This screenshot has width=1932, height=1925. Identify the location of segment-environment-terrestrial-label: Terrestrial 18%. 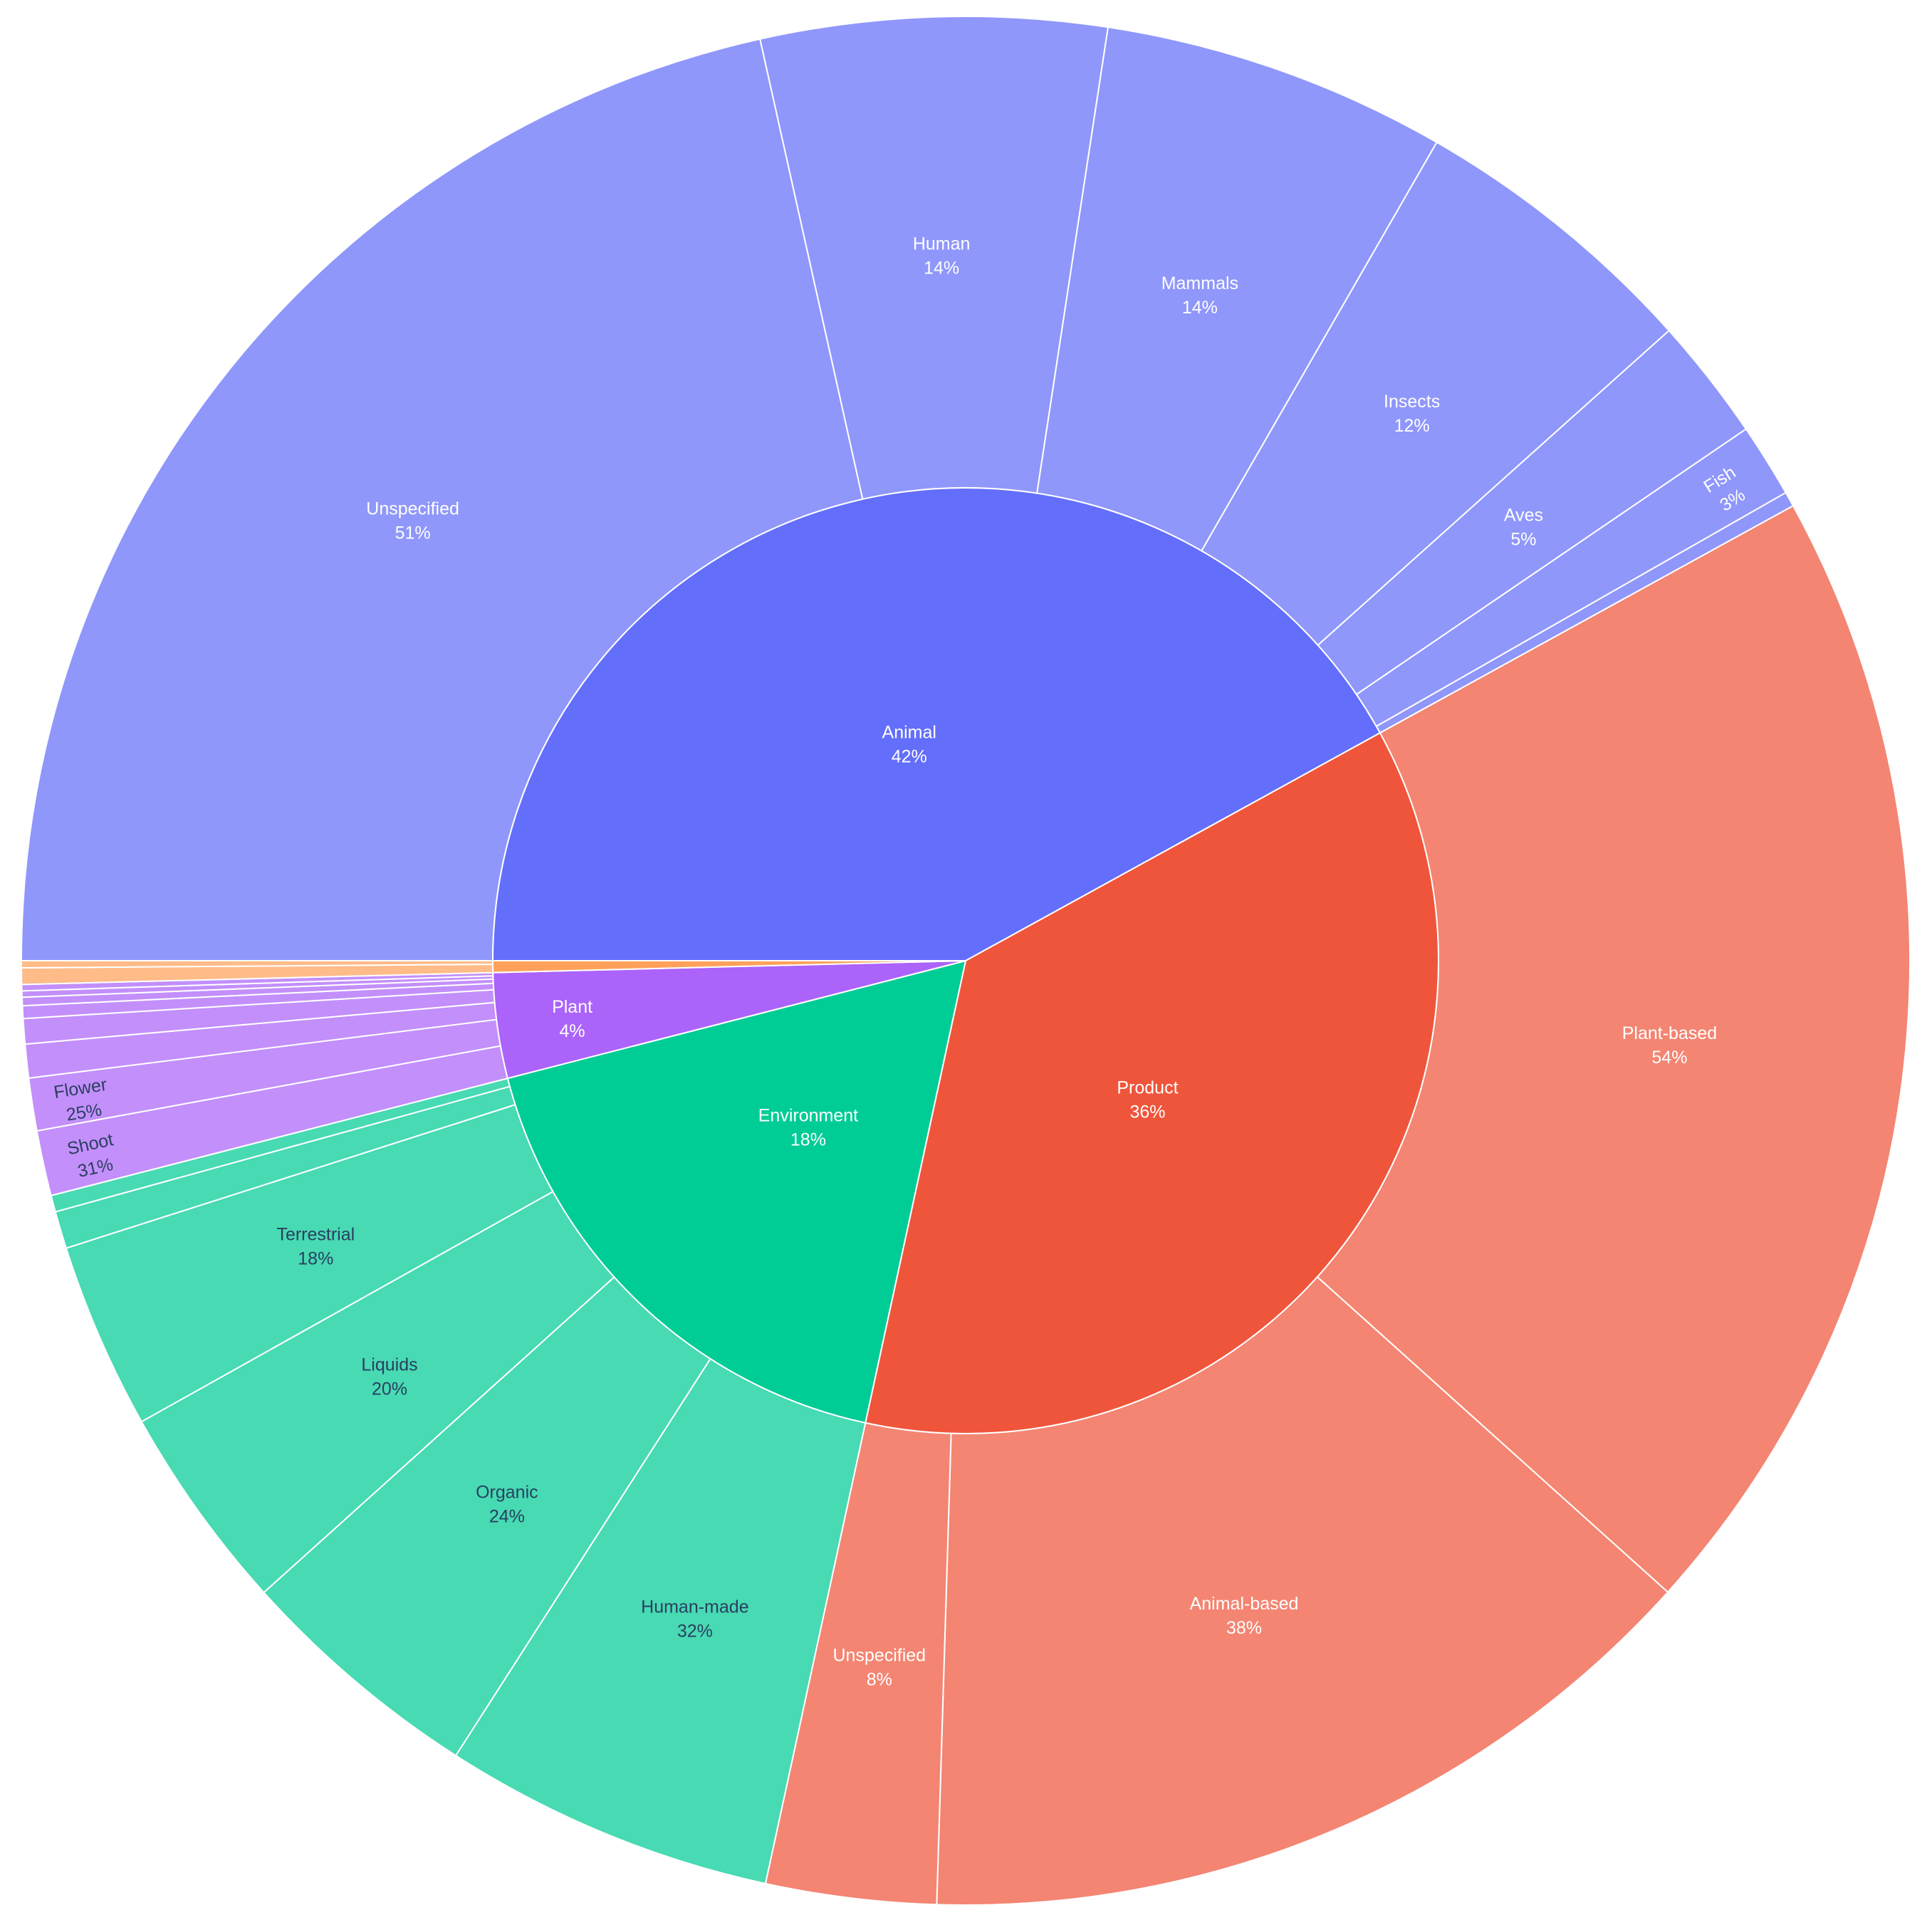
(315, 1246).